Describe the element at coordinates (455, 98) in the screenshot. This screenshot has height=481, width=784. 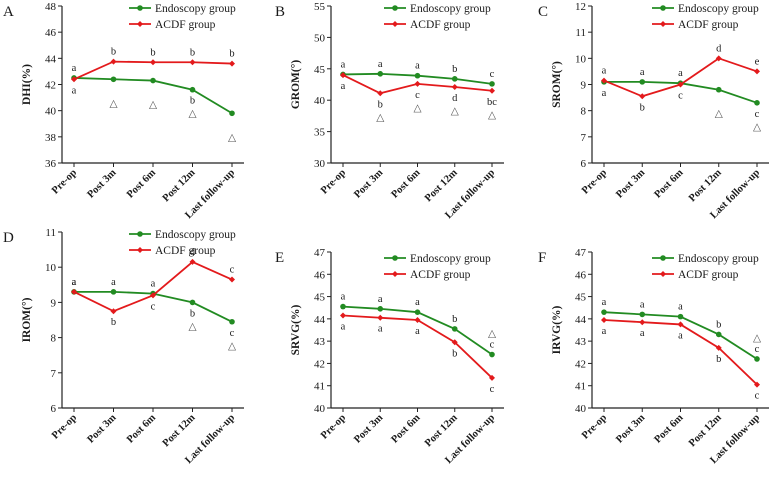
I see `significance-letter: d` at that location.